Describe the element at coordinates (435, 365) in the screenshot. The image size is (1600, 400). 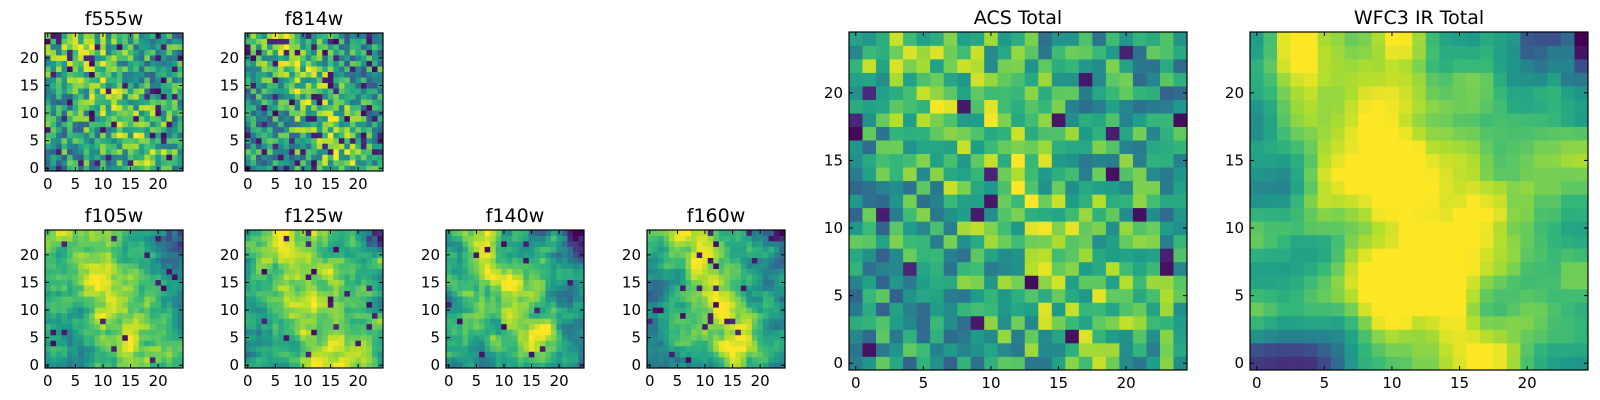
I see `y-tick-label: 0` at that location.